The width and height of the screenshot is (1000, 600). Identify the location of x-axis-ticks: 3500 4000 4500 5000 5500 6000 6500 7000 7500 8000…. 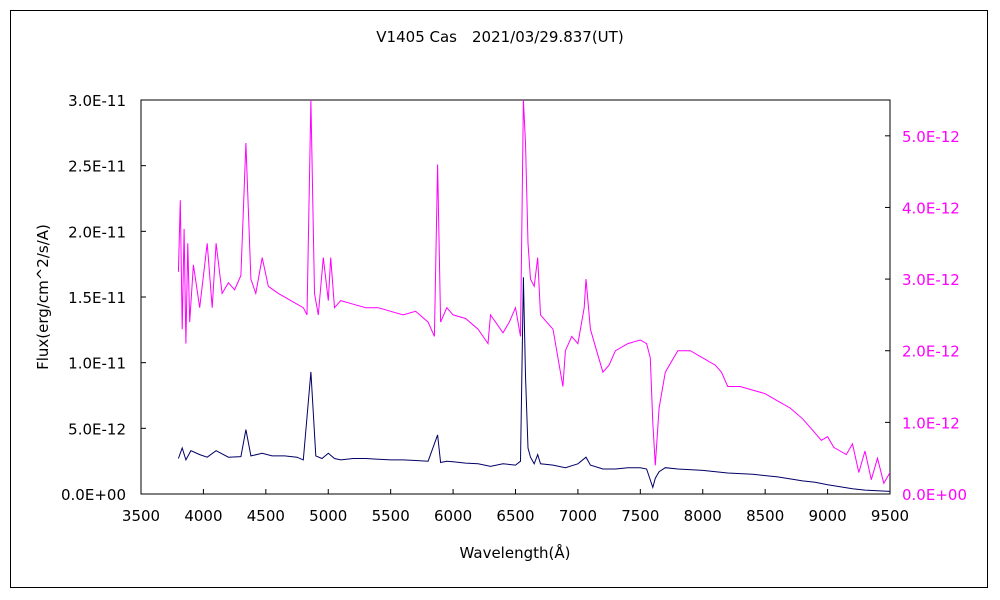
(515, 507).